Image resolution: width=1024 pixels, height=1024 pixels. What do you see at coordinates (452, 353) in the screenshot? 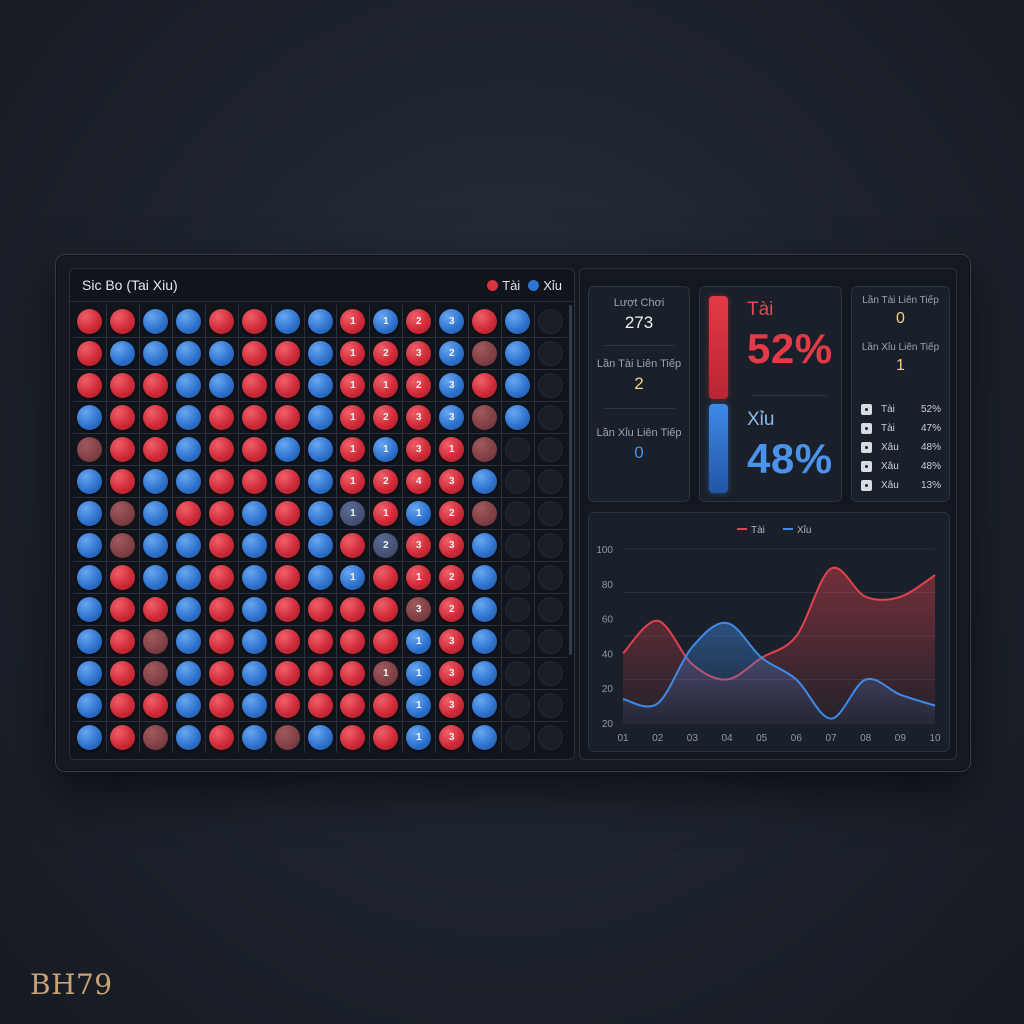
I see `xiu-bead-number: 2` at bounding box center [452, 353].